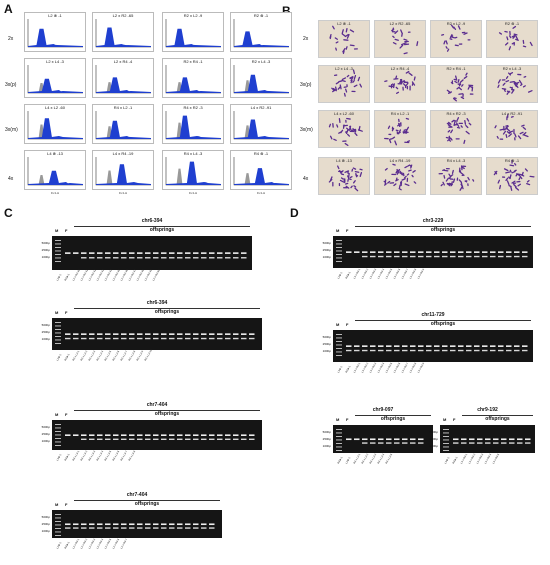  What do you see at coordinates (123, 32) in the screenshot?
I see `flow-histogram-cell: L2 x R2 -65` at bounding box center [123, 32].